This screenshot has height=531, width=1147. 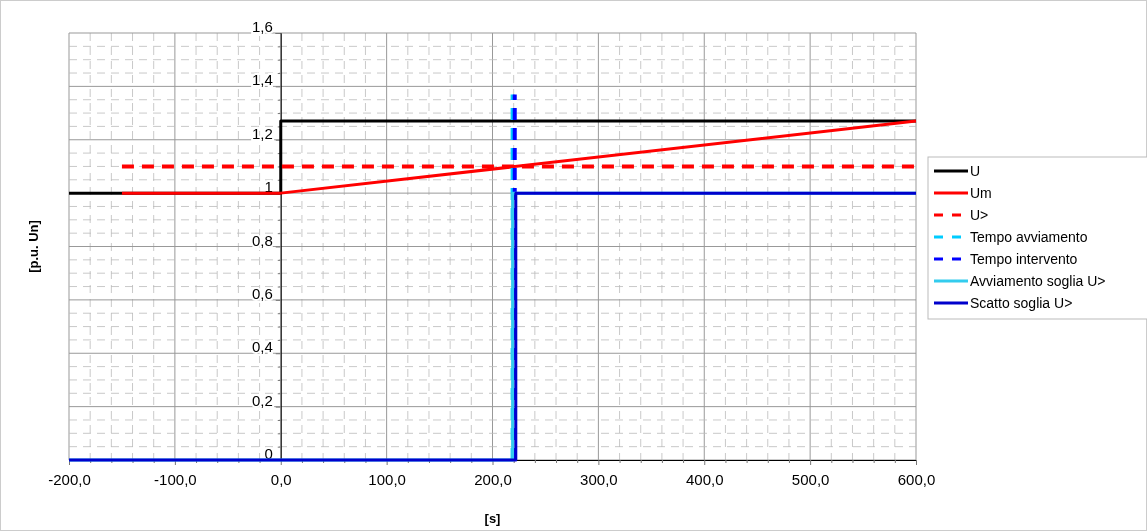 What do you see at coordinates (979, 215) in the screenshot?
I see `legend-label: U>` at bounding box center [979, 215].